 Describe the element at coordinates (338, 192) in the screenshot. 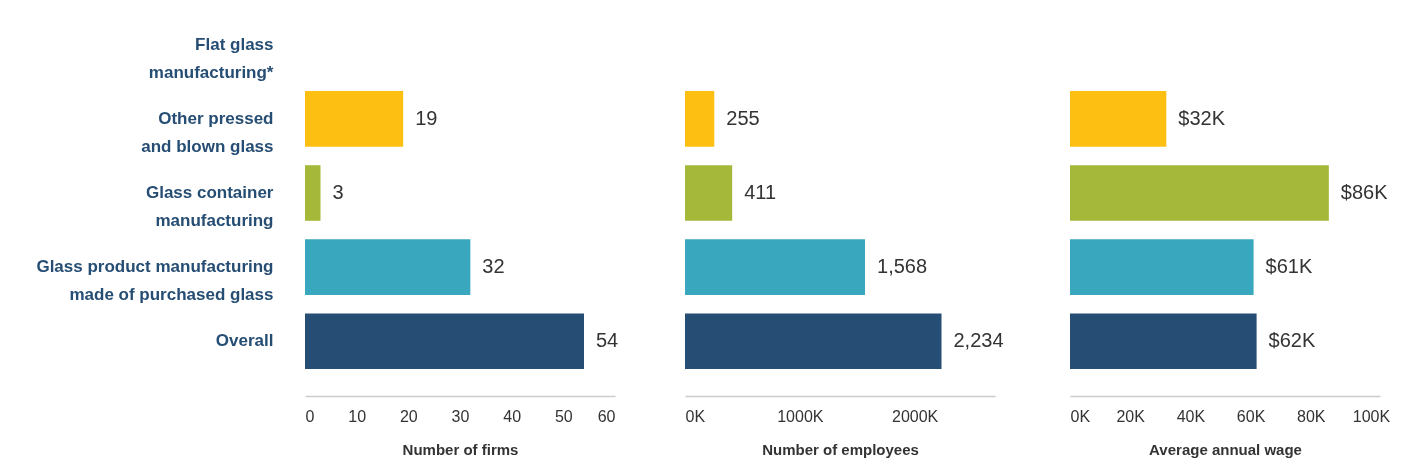

I see `data-label: 3` at that location.